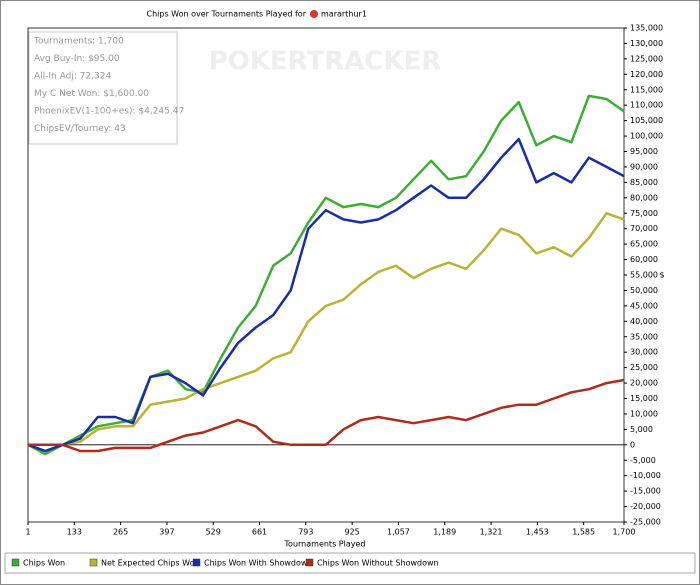 This screenshot has width=700, height=585. I want to click on x-tick-label: 1,321, so click(491, 532).